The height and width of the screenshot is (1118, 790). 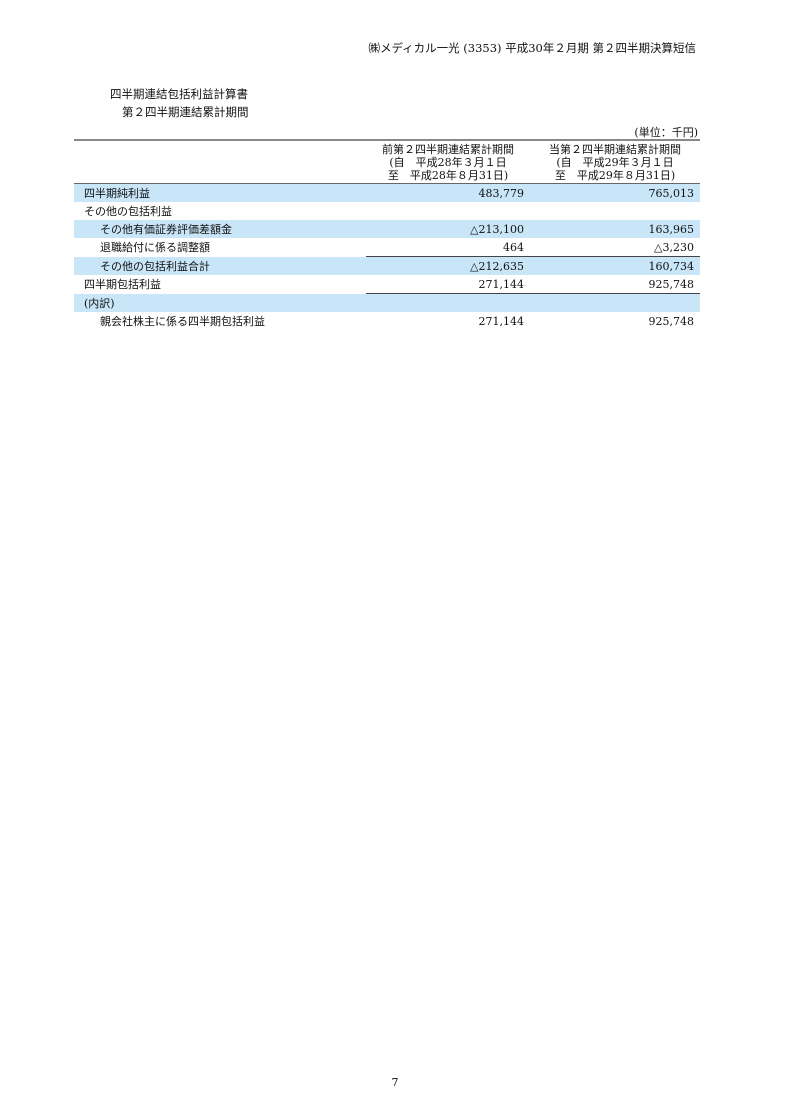 I want to click on row-label: 親会社株主に係る四半期包括利益, so click(x=182, y=321).